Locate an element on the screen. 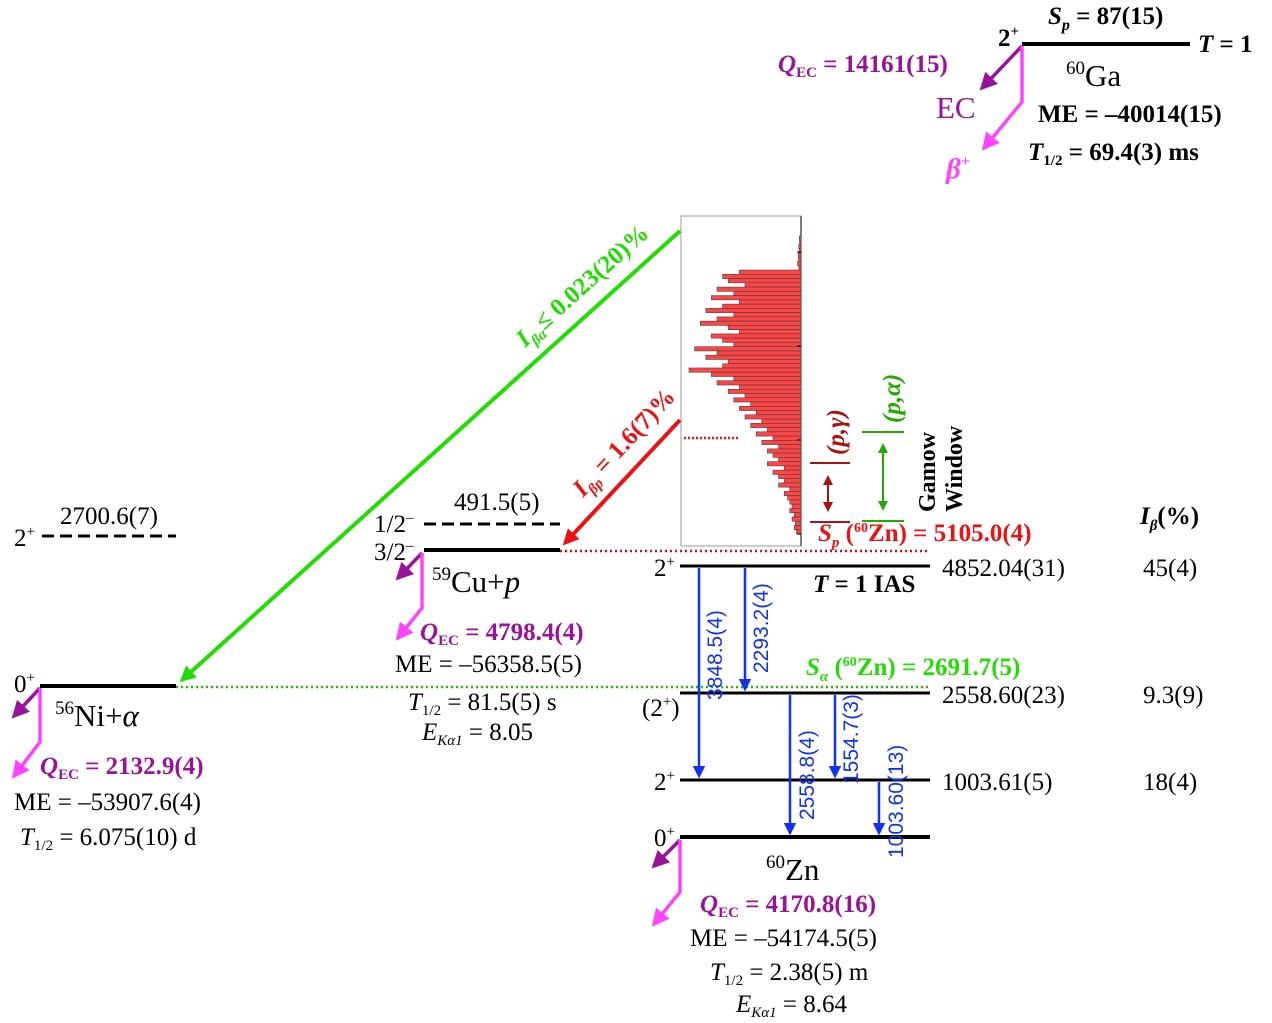  gamow-label-line1: Gamow is located at coordinates (928, 471).